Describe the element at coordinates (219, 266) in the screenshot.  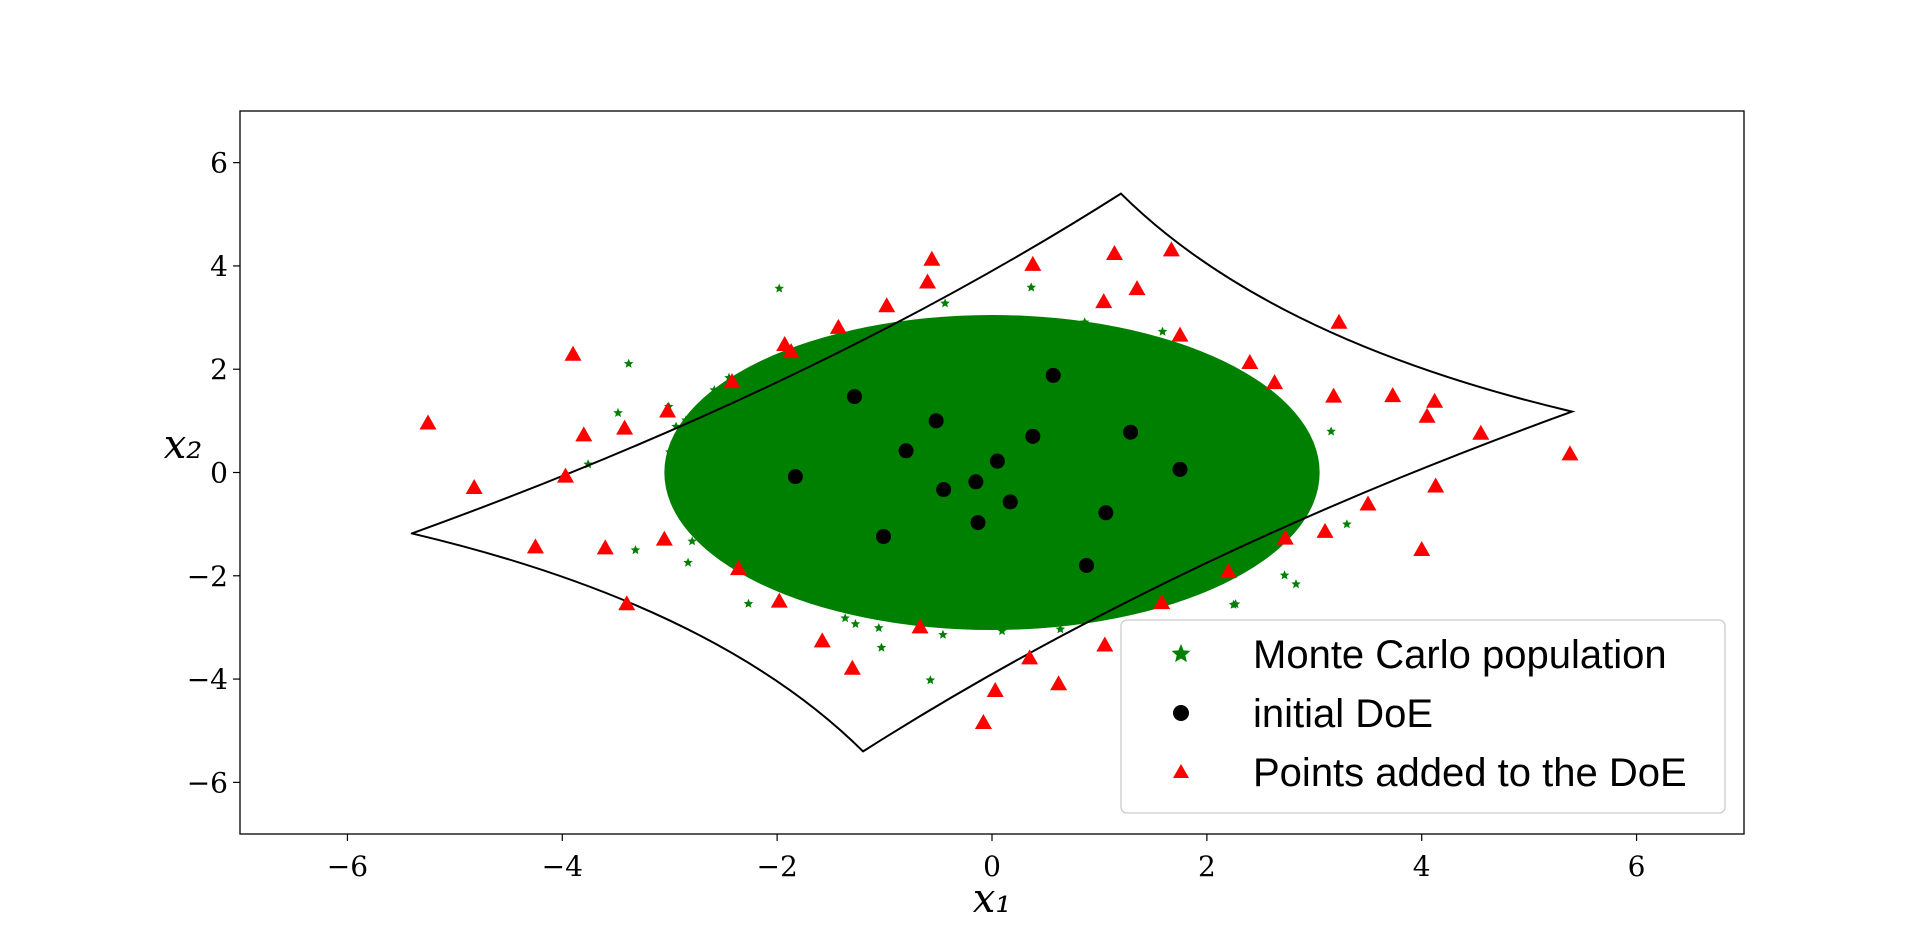
I see `y-tick-label: 4` at that location.